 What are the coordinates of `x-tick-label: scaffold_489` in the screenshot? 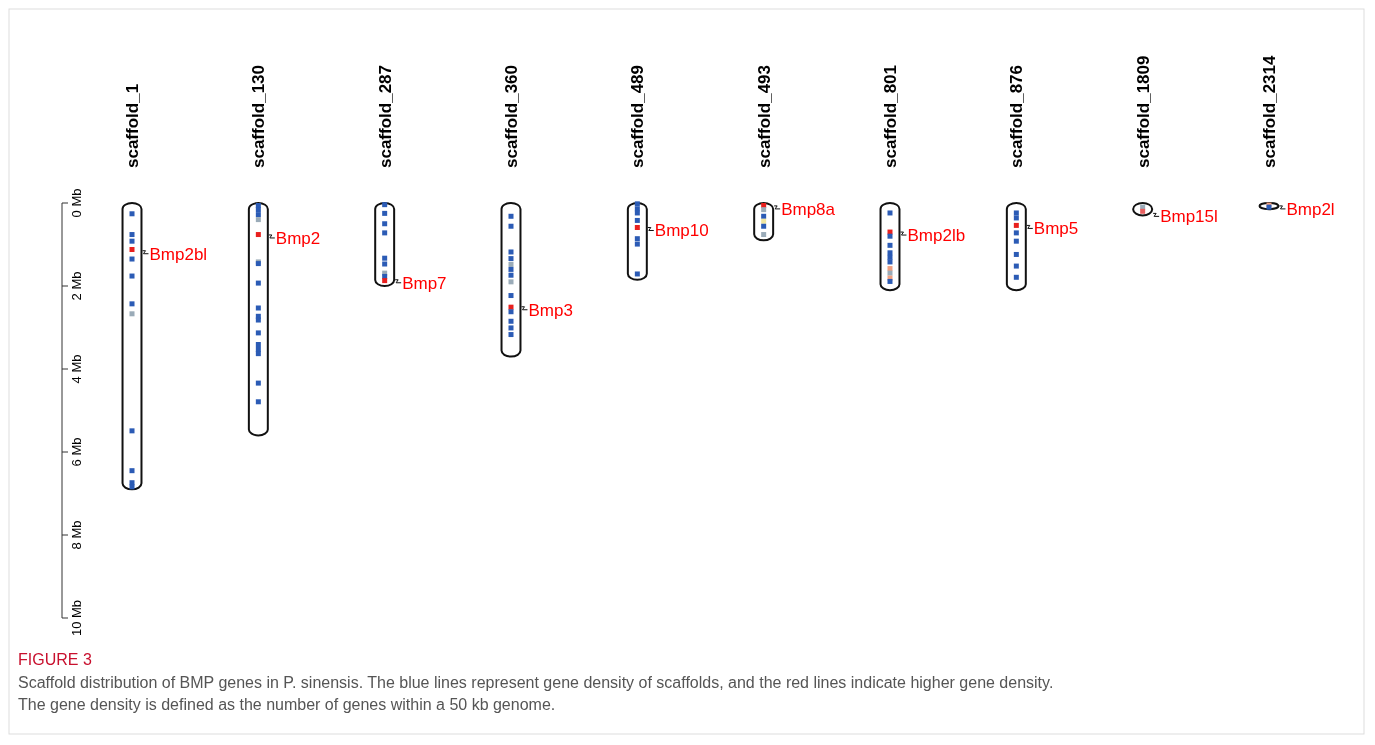 It's located at (638, 116).